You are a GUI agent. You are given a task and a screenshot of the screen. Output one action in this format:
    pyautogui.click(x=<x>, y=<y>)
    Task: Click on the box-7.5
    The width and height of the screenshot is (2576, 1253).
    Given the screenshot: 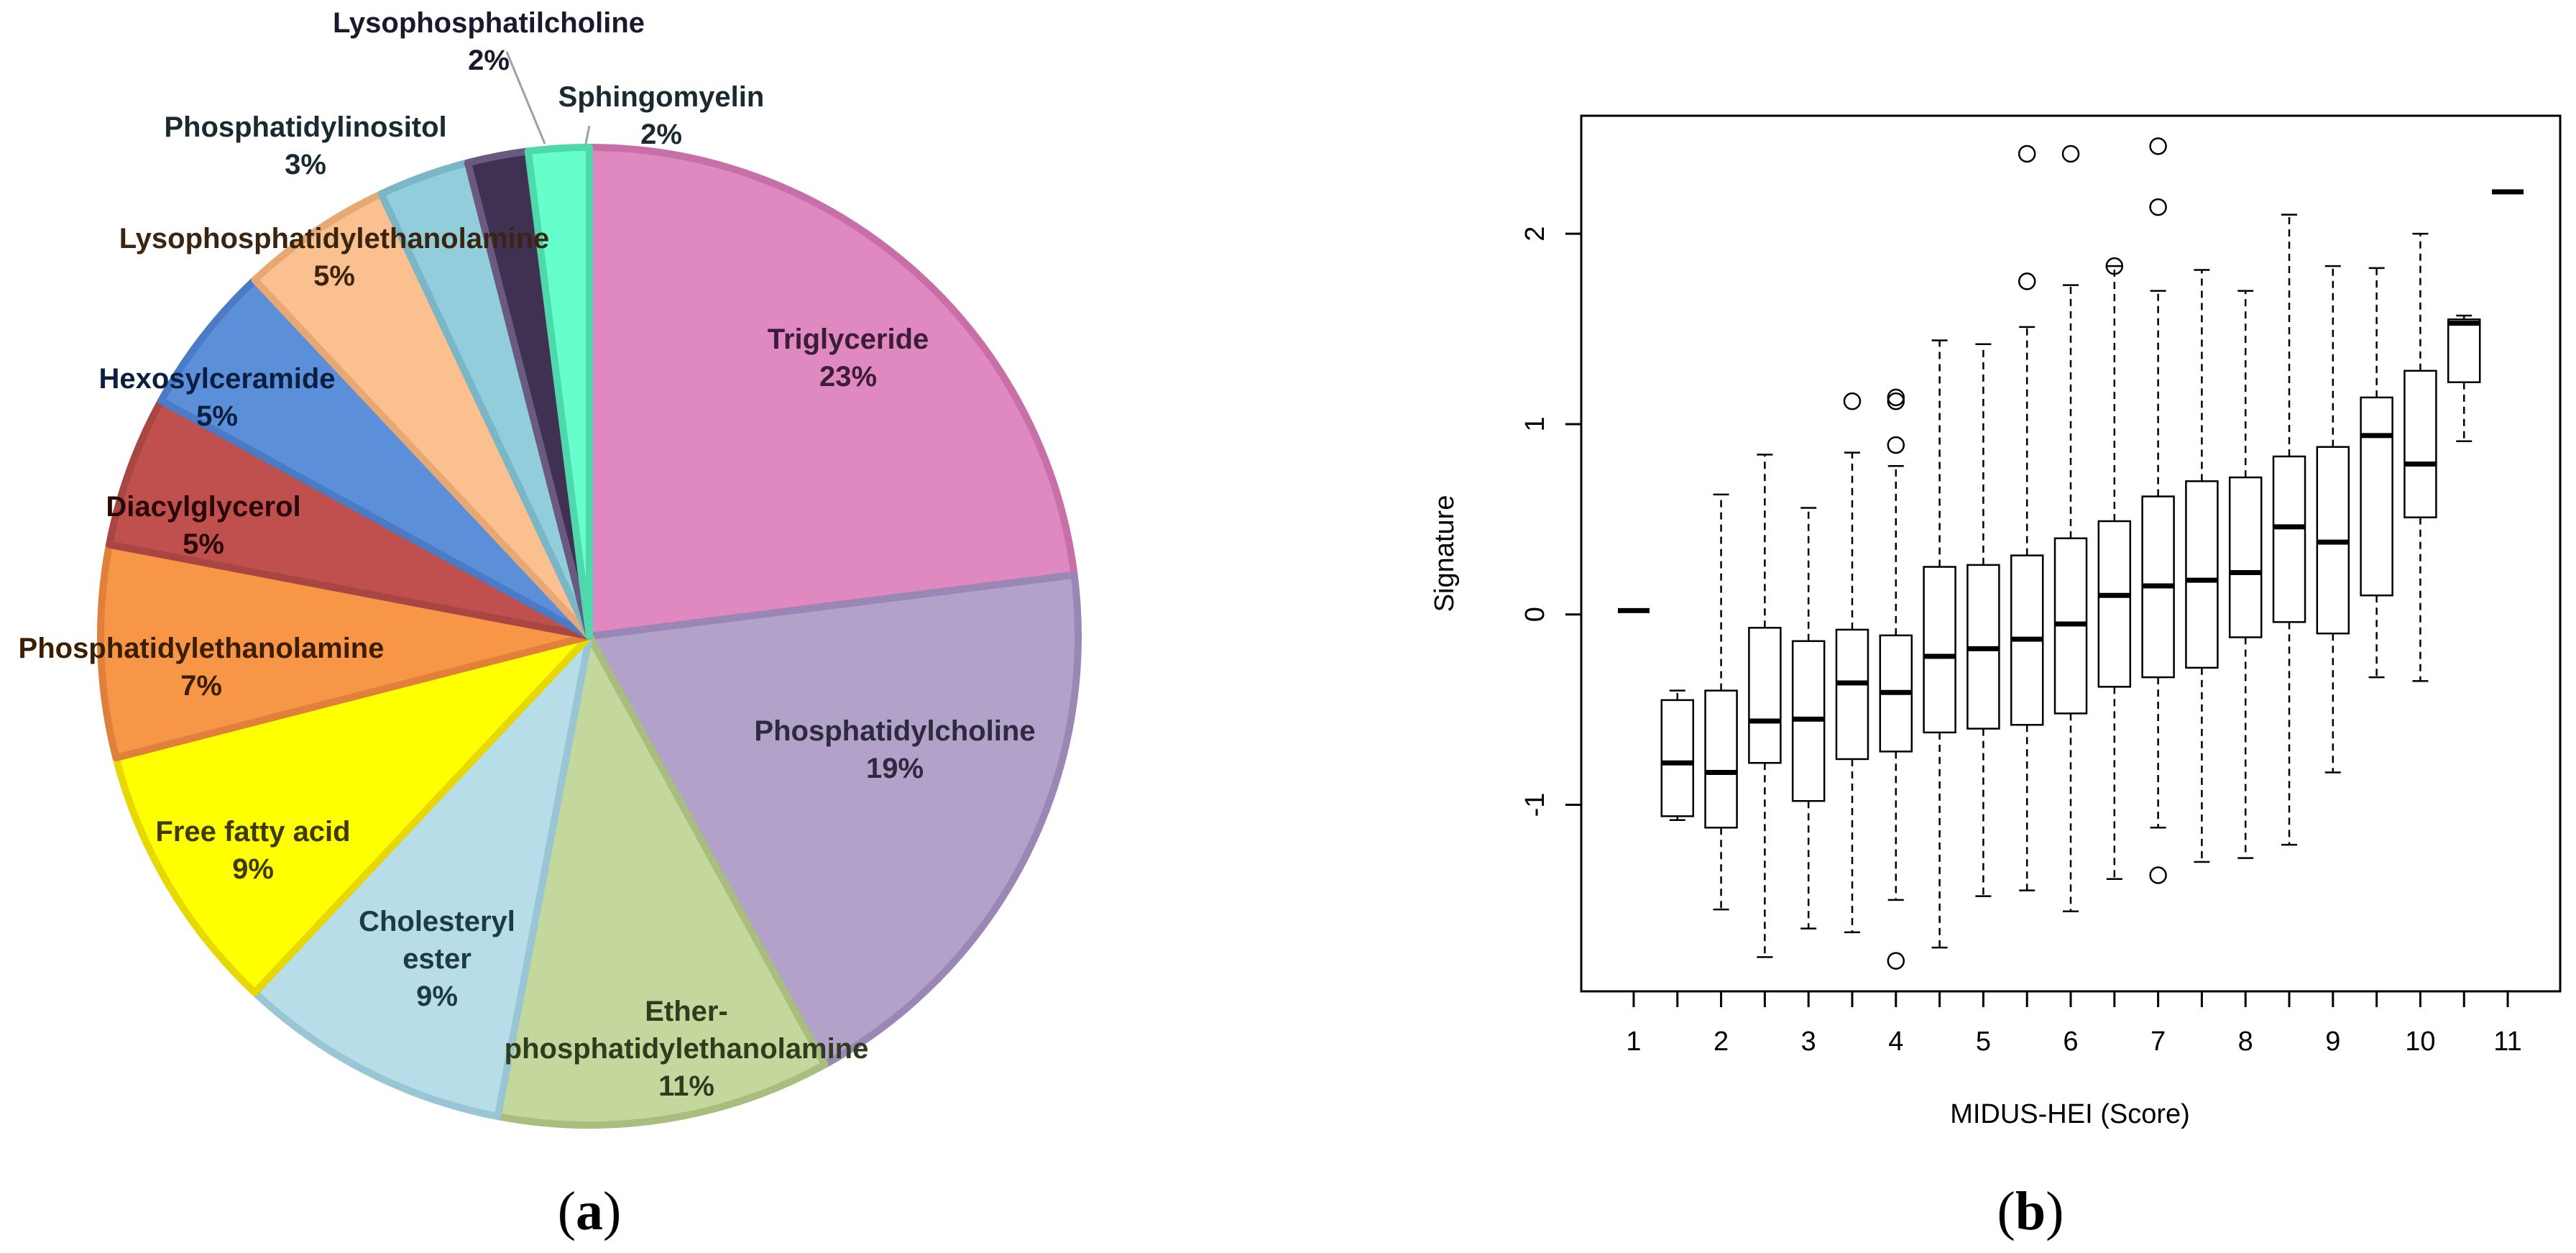 What is the action you would take?
    pyautogui.click(x=2202, y=566)
    